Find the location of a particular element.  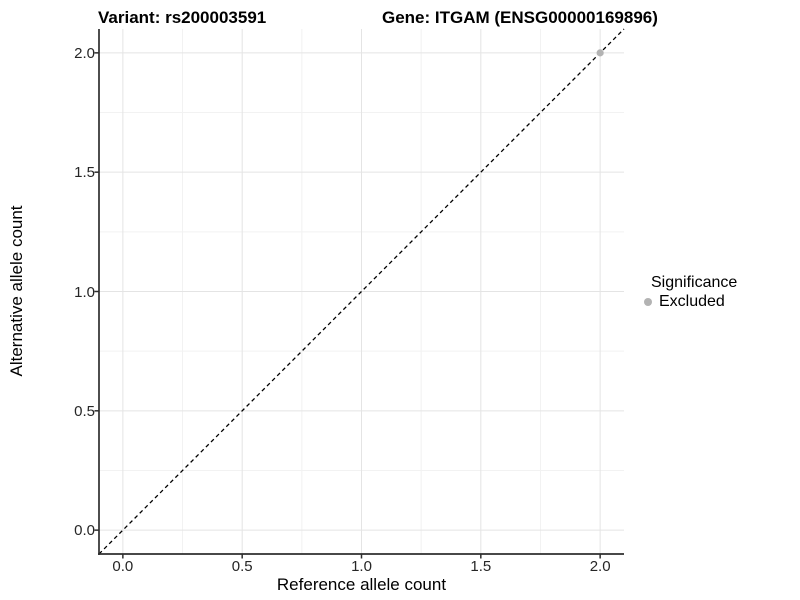

y-tick-label: 0.0 is located at coordinates (84, 531).